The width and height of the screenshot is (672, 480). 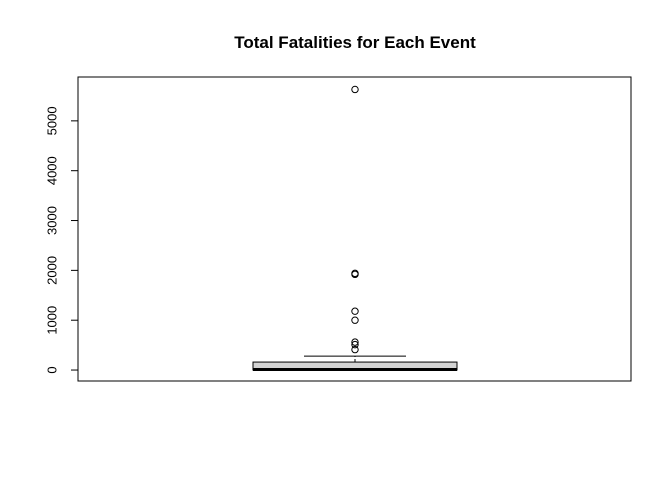 I want to click on outlier-group, so click(x=355, y=219).